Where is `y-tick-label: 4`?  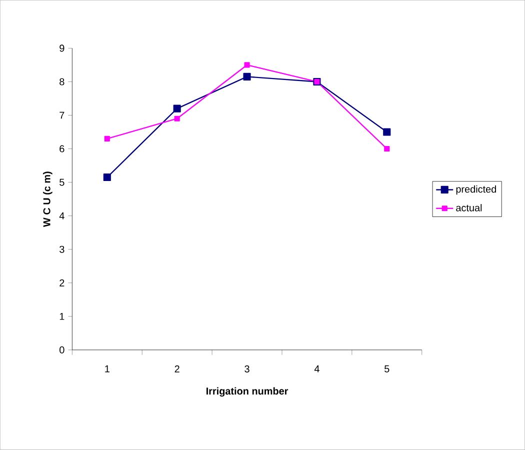
y-tick-label: 4 is located at coordinates (61, 216).